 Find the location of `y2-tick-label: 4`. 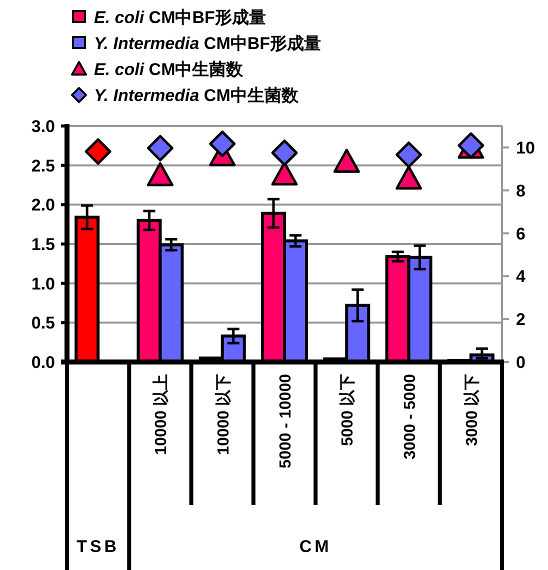

y2-tick-label: 4 is located at coordinates (521, 276).